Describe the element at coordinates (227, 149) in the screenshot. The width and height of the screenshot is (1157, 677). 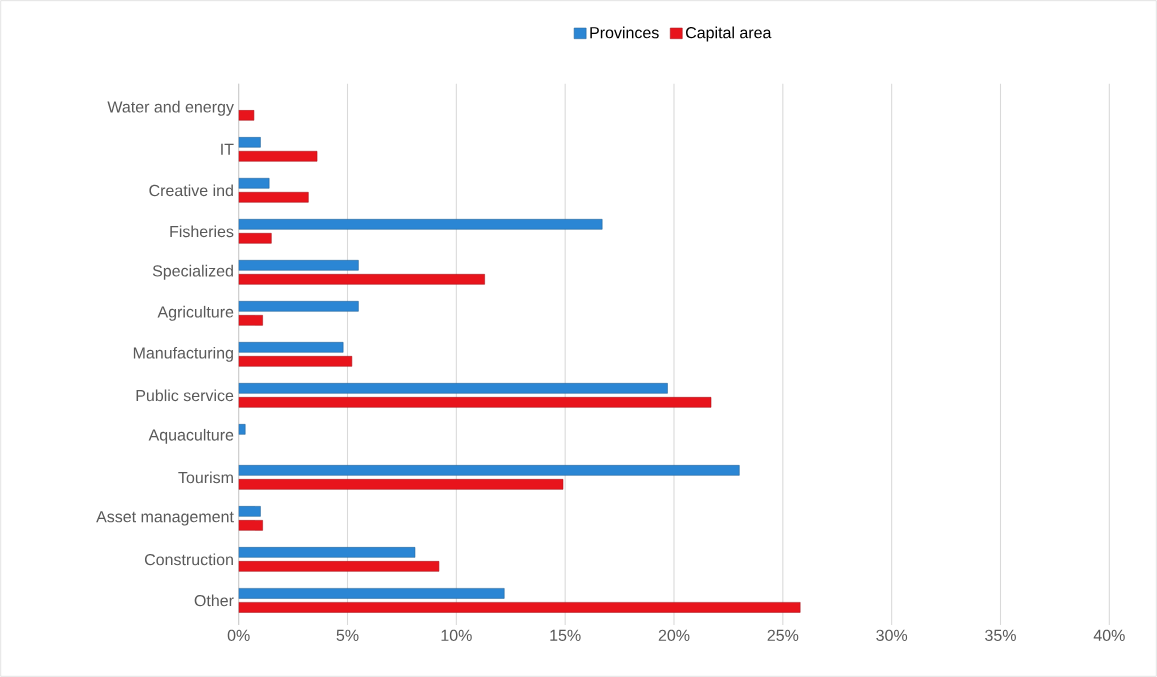
I see `y-tick-label: IT` at that location.